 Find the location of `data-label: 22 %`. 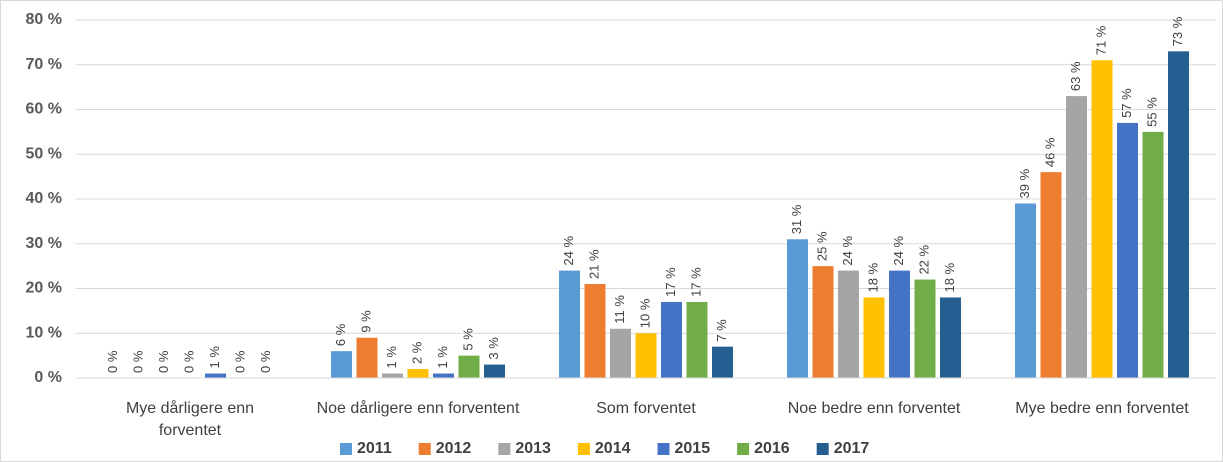

data-label: 22 % is located at coordinates (923, 259).